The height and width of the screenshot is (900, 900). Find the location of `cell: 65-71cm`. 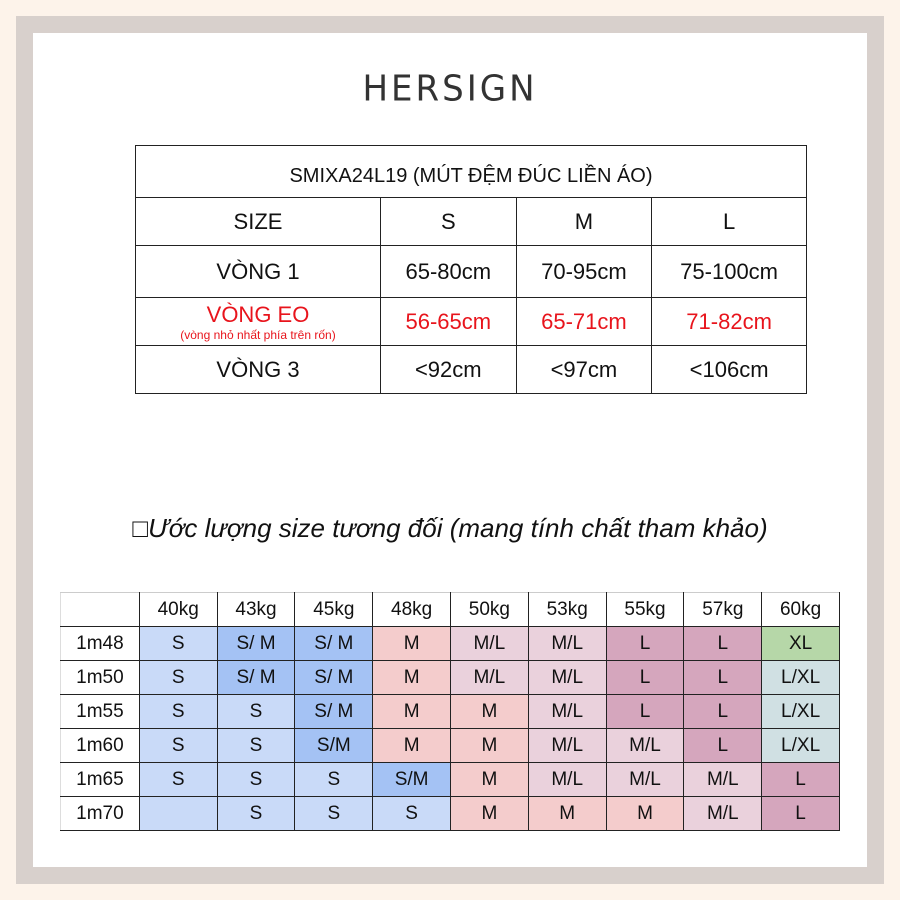

cell: 65-71cm is located at coordinates (584, 321).